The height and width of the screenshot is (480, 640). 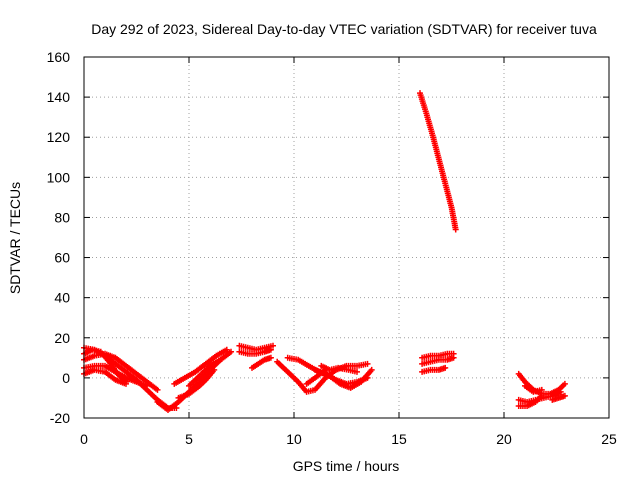 What do you see at coordinates (59, 97) in the screenshot?
I see `y-tick-label: 140` at bounding box center [59, 97].